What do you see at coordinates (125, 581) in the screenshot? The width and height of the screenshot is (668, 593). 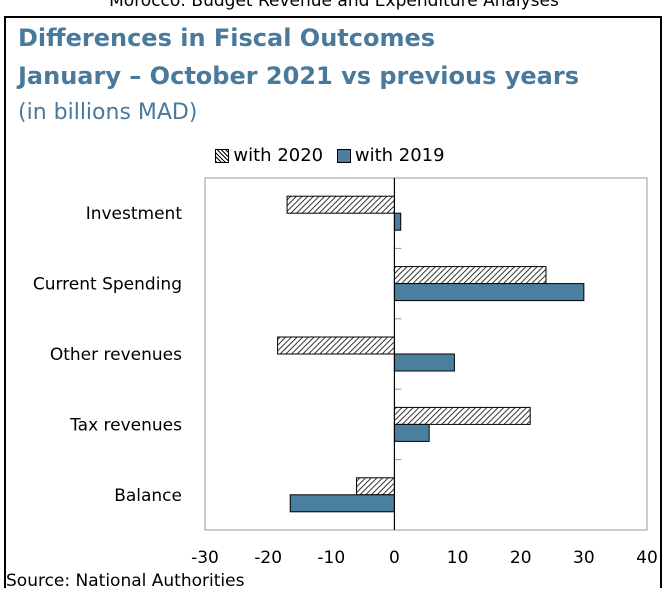 I see `source-note: Source: National Authorities` at bounding box center [125, 581].